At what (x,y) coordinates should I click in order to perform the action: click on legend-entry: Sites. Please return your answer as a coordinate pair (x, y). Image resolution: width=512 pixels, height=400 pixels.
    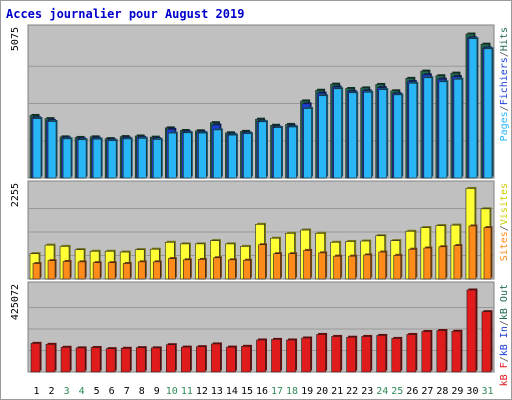
    Looking at the image, I should click on (504, 246).